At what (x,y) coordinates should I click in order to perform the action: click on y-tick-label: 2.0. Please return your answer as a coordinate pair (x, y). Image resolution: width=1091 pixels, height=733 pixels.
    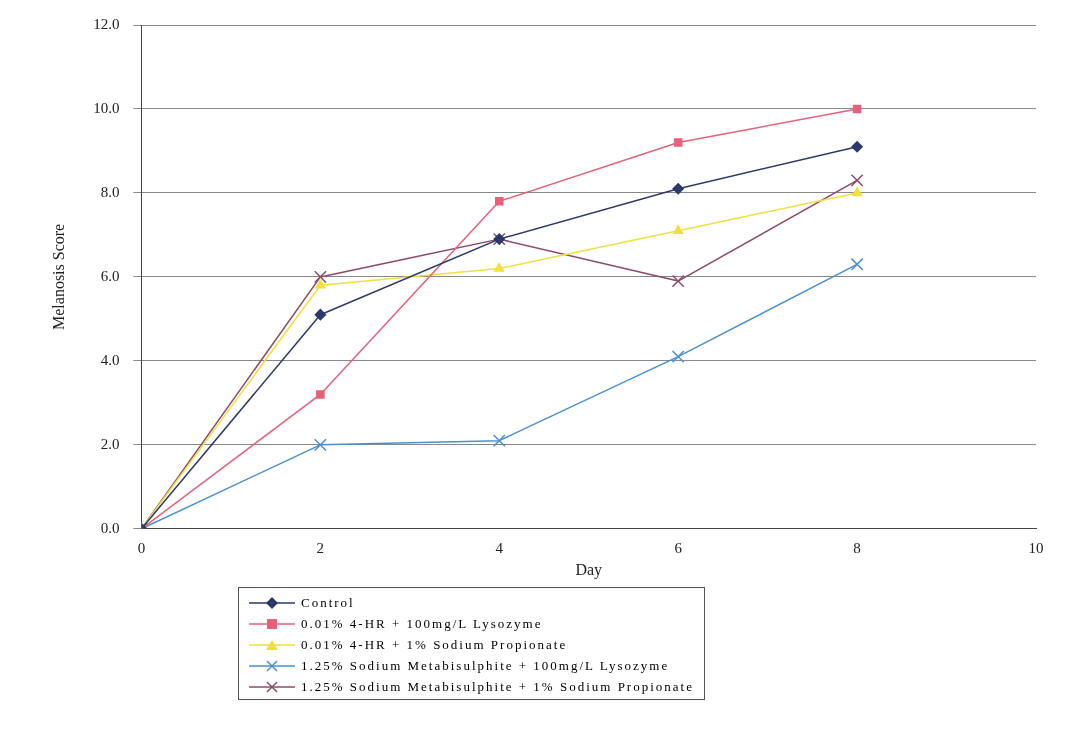
    Looking at the image, I should click on (110, 443).